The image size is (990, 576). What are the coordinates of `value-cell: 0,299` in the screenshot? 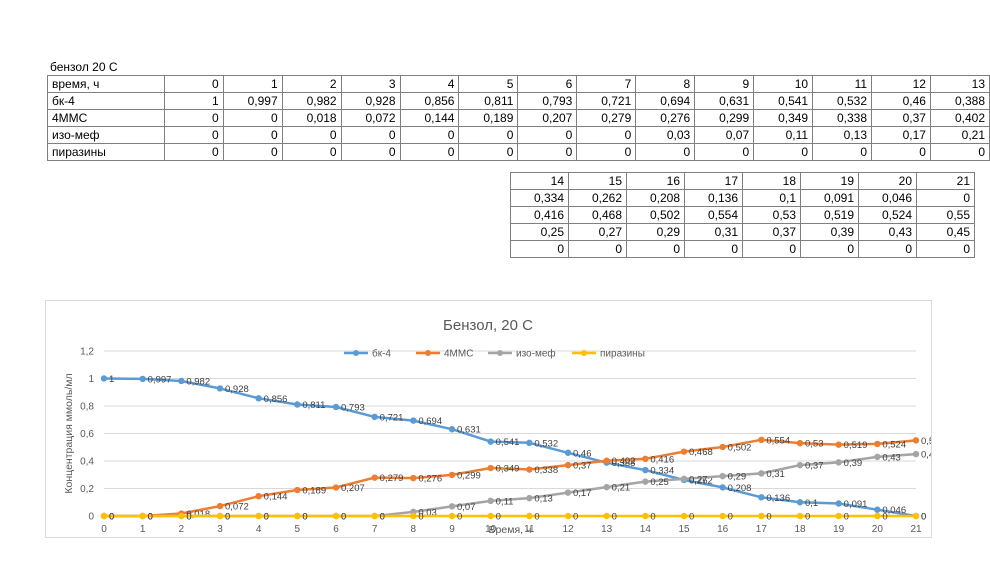 It's located at (724, 118).